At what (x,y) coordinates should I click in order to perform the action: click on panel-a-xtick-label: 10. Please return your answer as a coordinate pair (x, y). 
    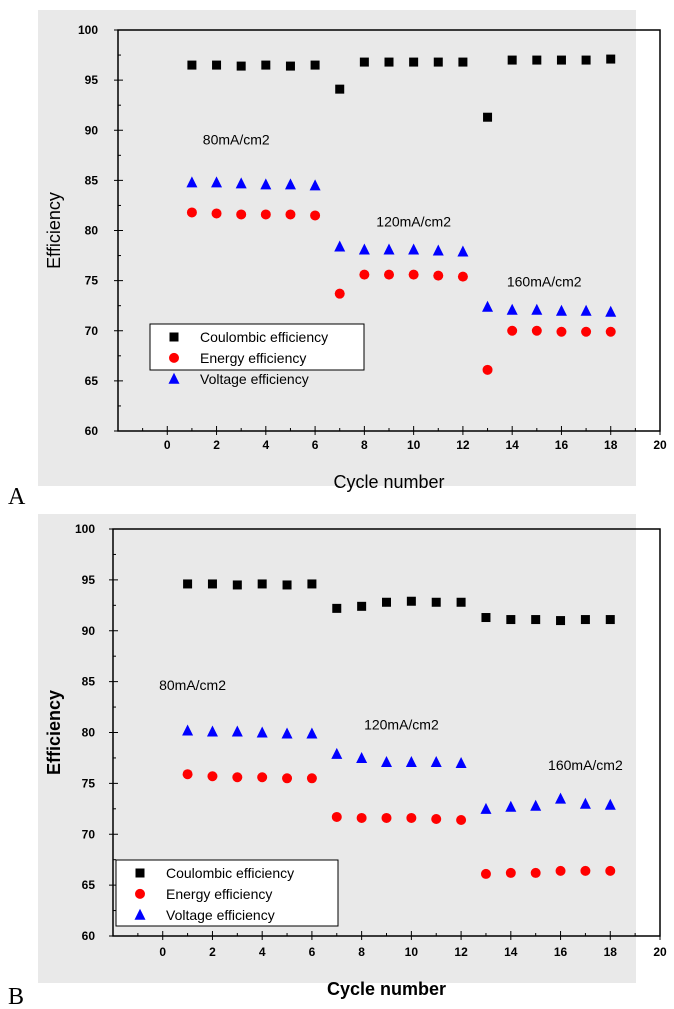
    Looking at the image, I should click on (414, 445).